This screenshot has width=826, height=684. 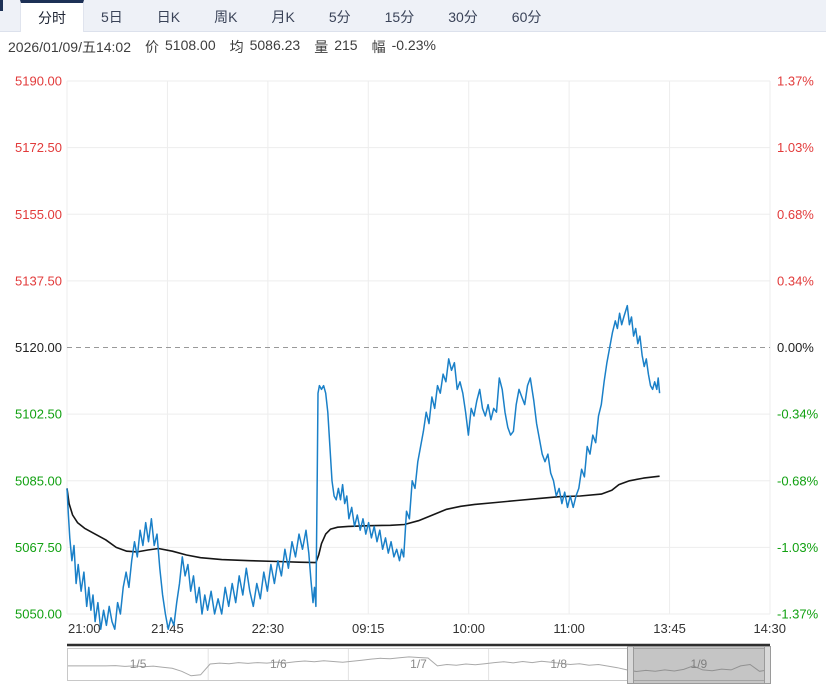 What do you see at coordinates (769, 628) in the screenshot?
I see `x-axis-time-label: 14:30` at bounding box center [769, 628].